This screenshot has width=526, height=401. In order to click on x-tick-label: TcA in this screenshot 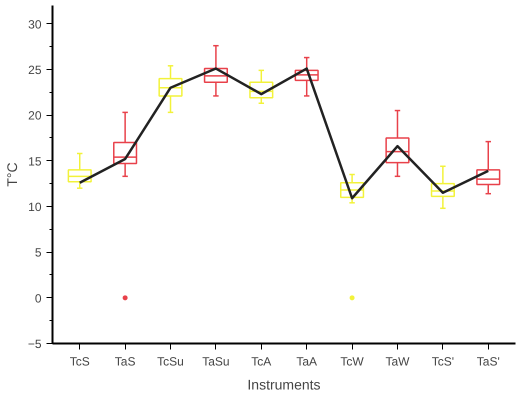, I will do `click(261, 361)`.